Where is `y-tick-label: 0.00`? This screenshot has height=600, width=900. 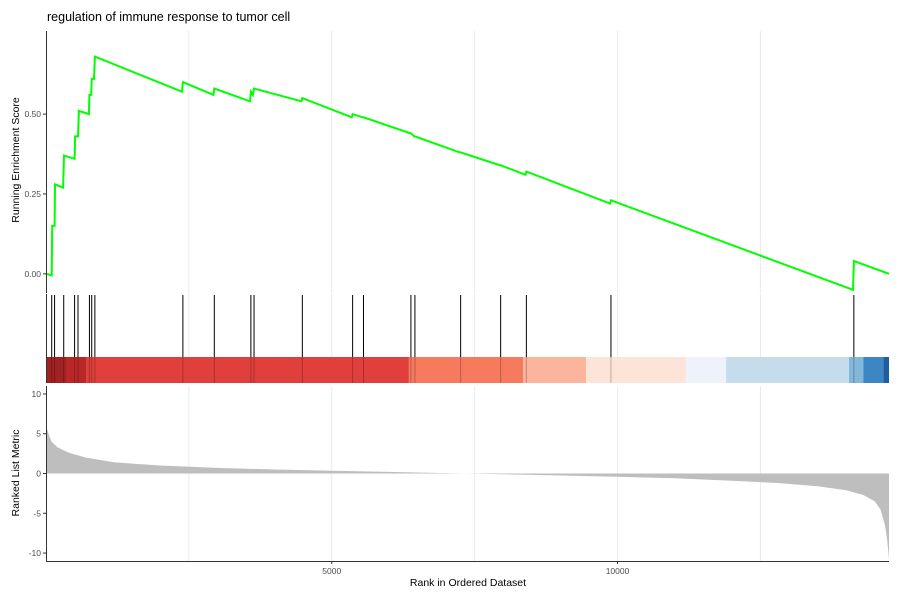
y-tick-label: 0.00 is located at coordinates (32, 274).